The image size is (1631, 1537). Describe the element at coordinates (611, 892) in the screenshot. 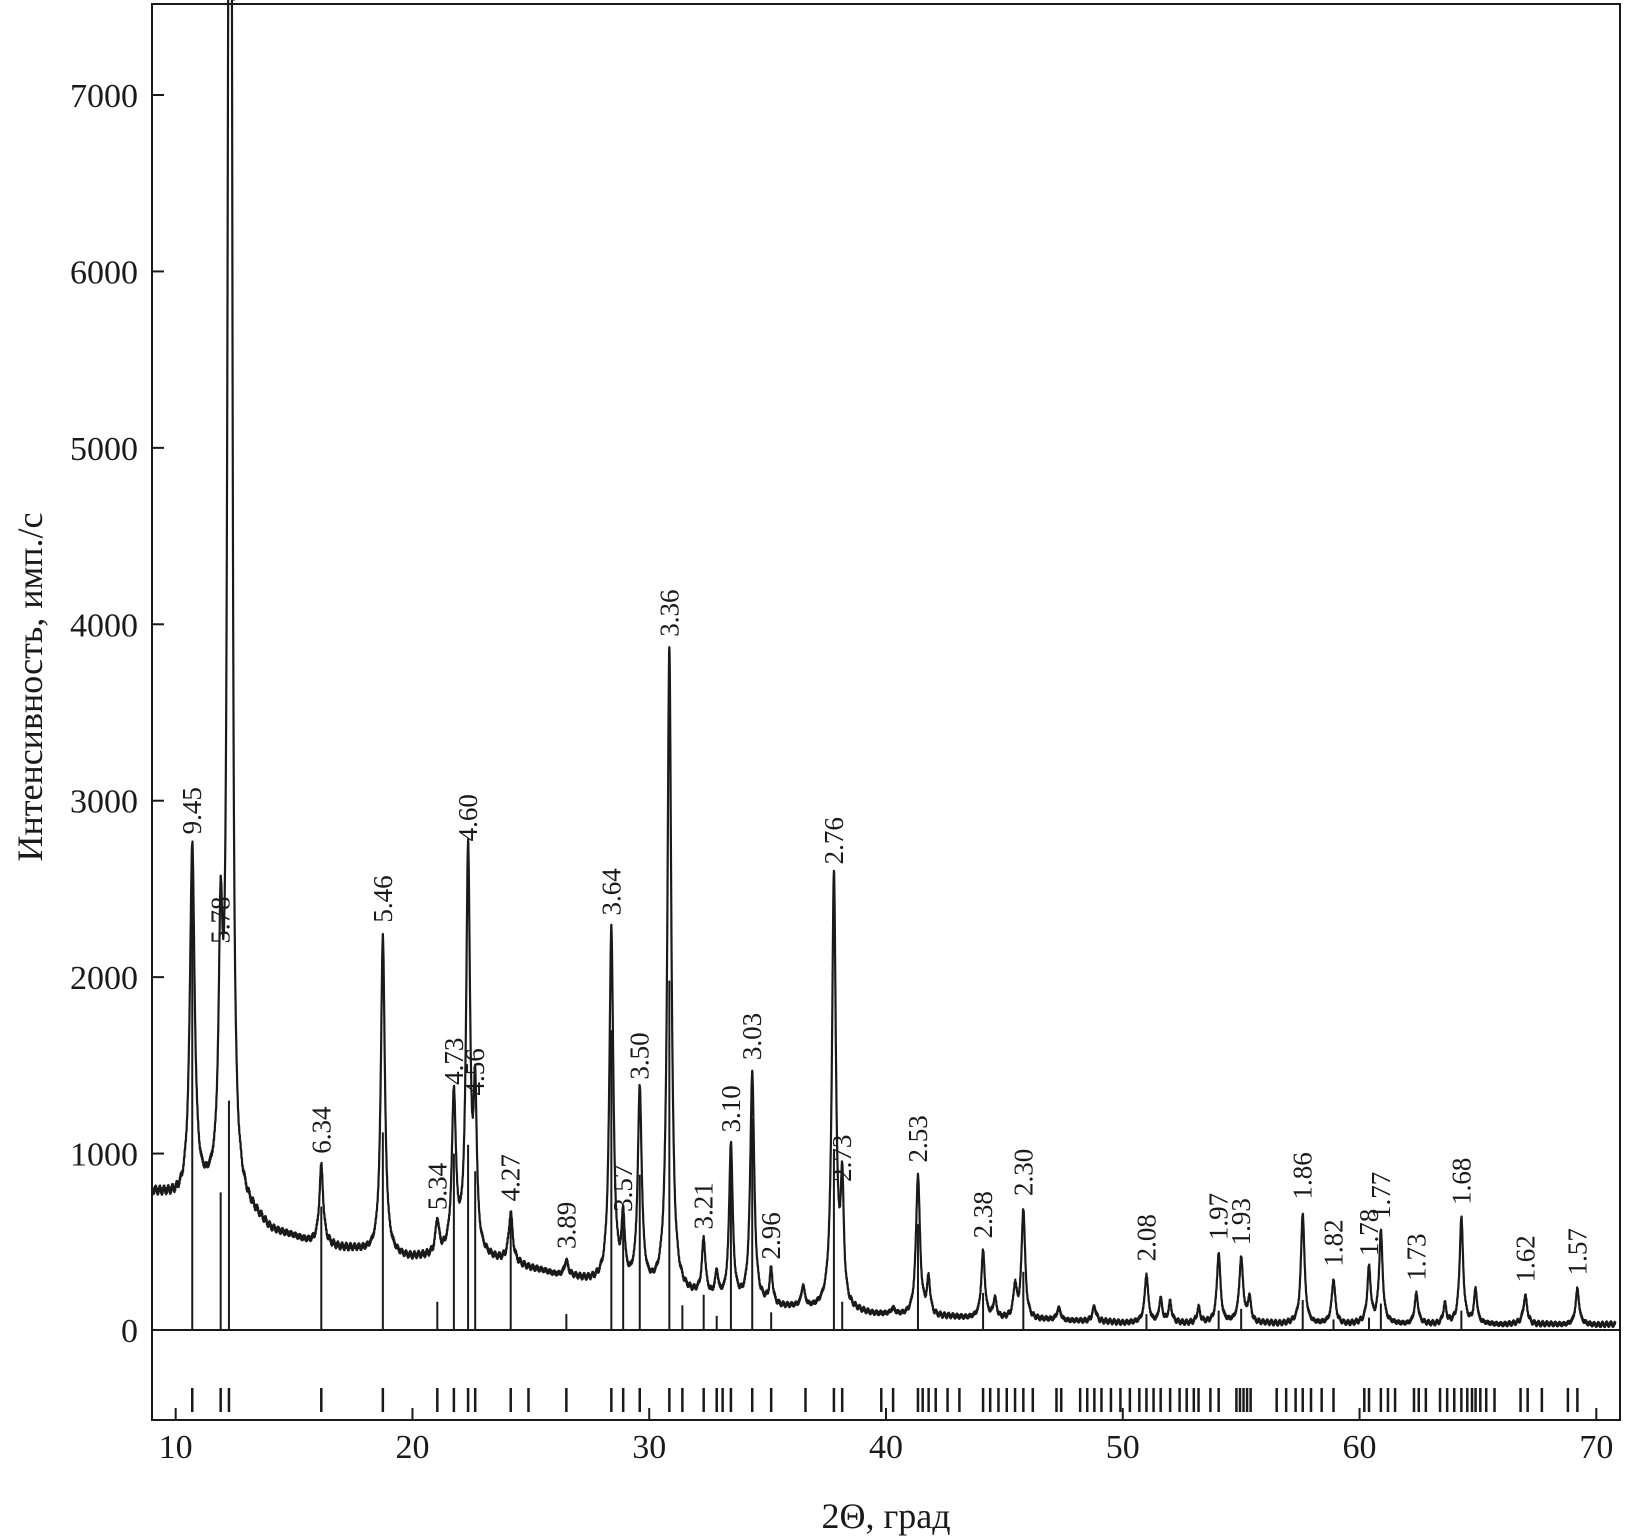

I see `peak-label: 3.64` at that location.